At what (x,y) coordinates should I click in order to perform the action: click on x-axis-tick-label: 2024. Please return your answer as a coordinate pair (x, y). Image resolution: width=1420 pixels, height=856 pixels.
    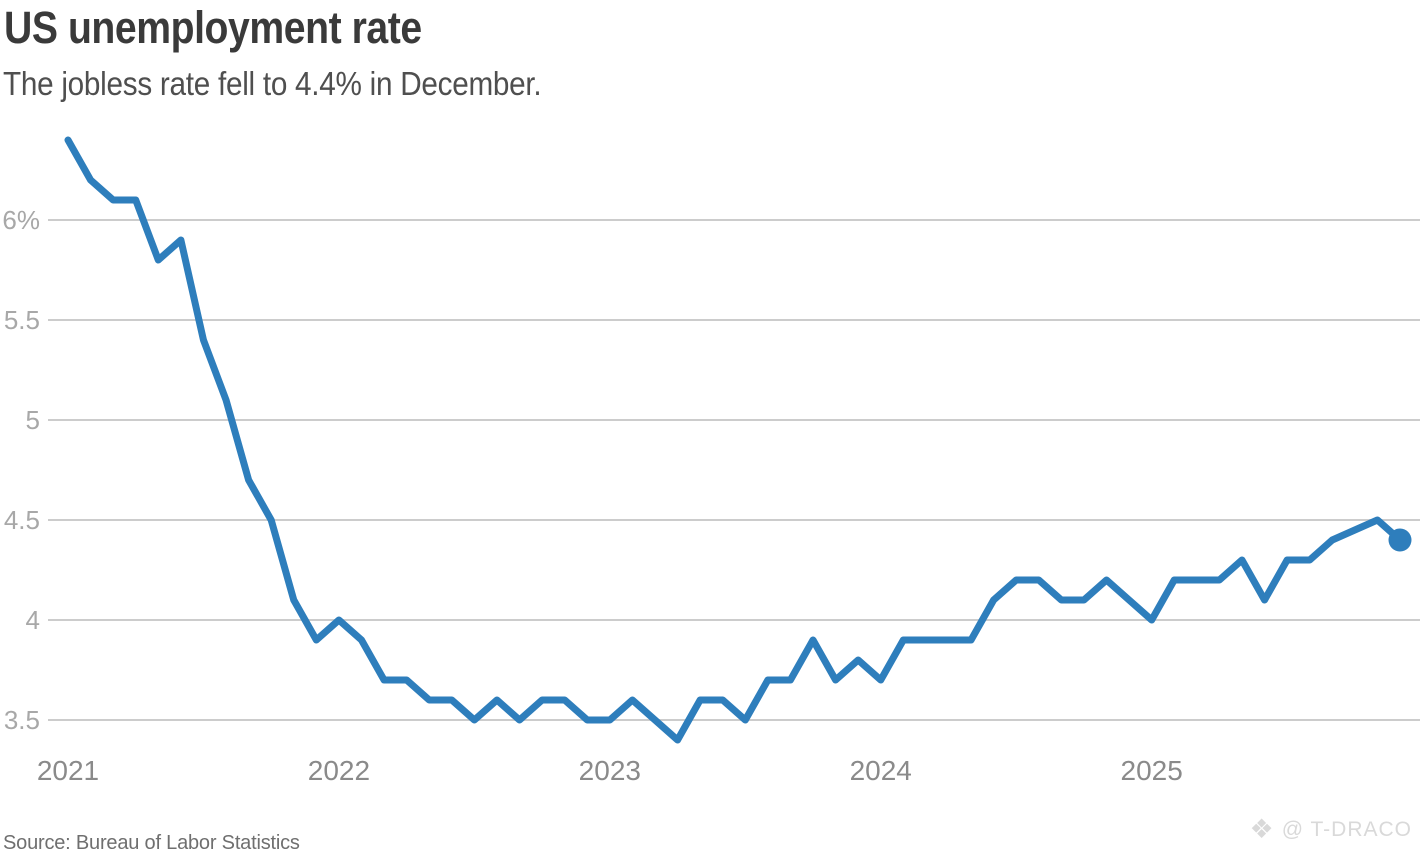
    Looking at the image, I should click on (881, 770).